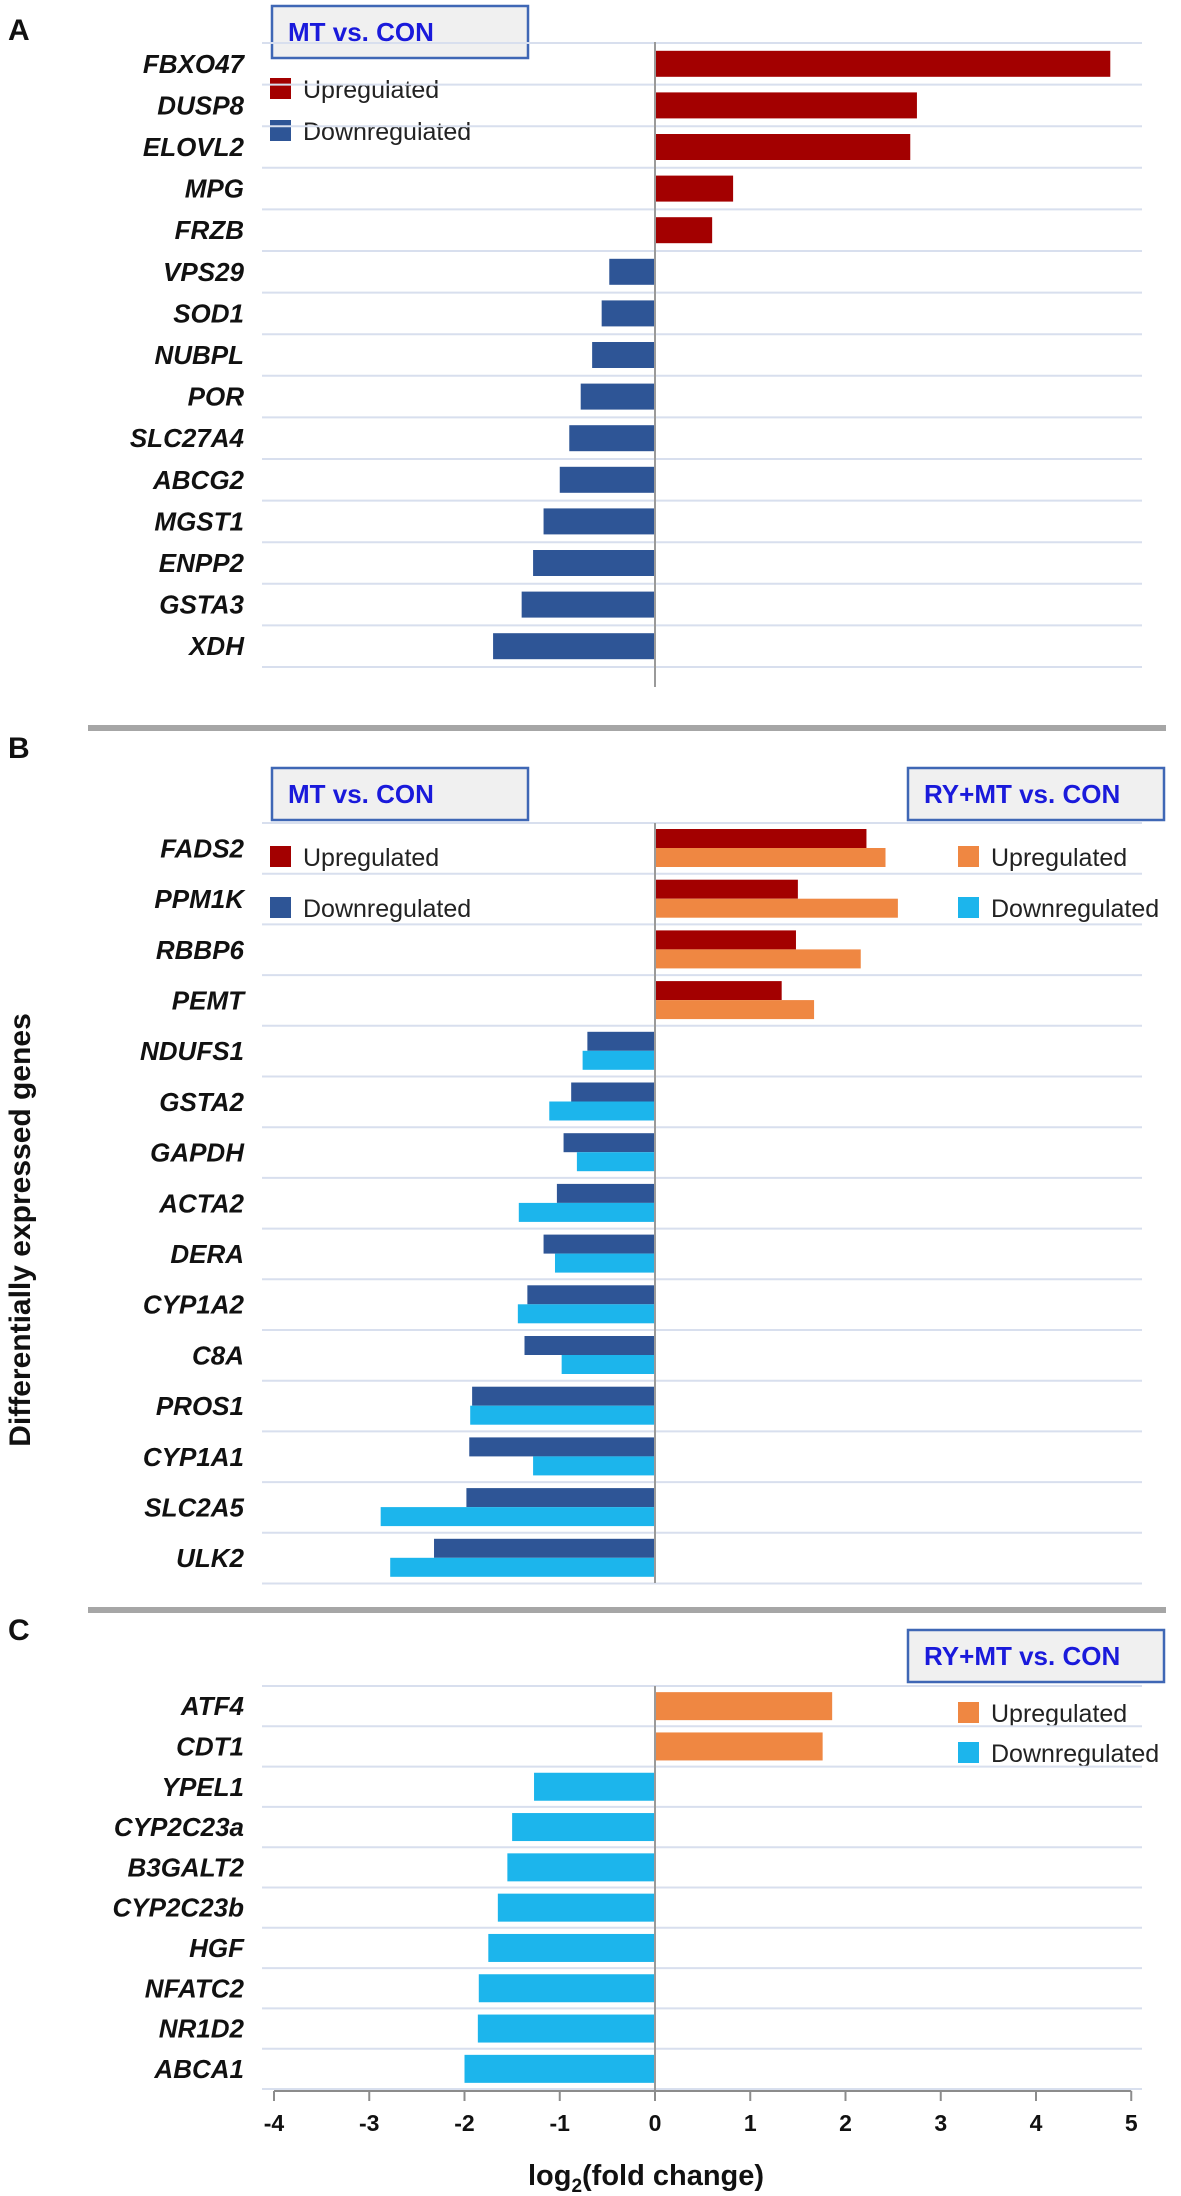 This screenshot has width=1181, height=2196. What do you see at coordinates (845, 2123) in the screenshot?
I see `x-tick-label: 2` at bounding box center [845, 2123].